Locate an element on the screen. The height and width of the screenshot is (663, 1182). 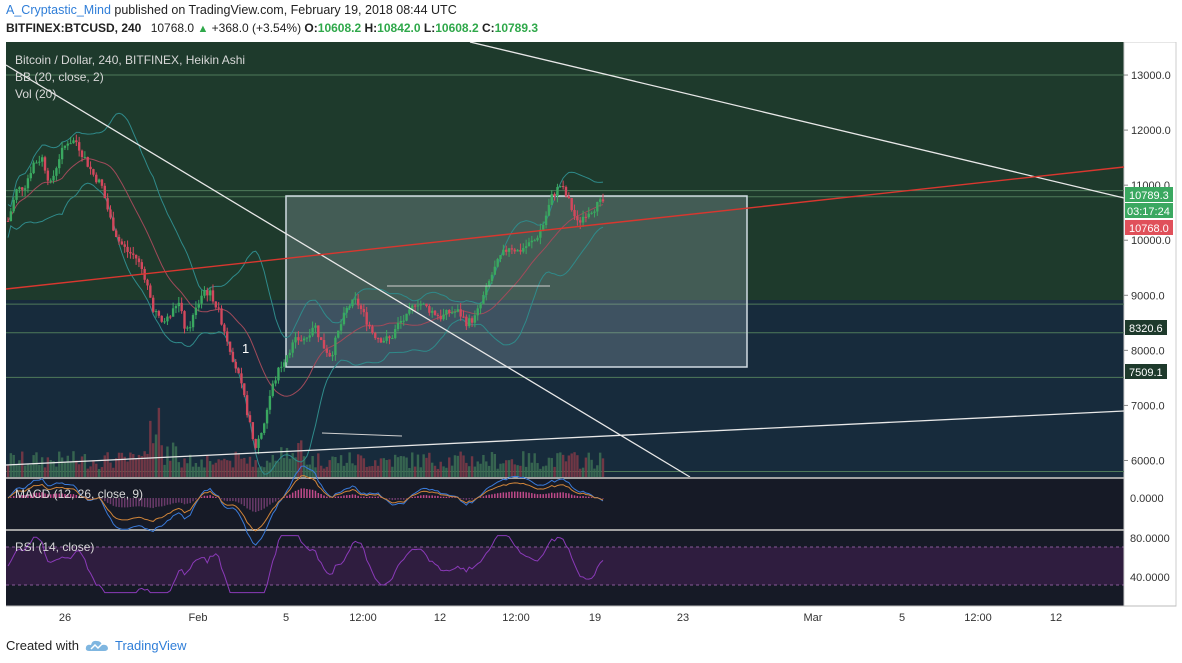
close-label: C: is located at coordinates (488, 28).